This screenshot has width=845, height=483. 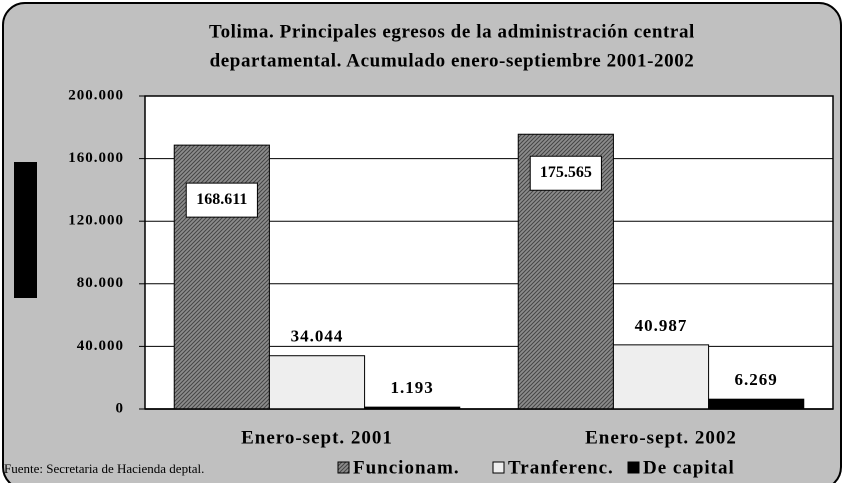 What do you see at coordinates (96, 221) in the screenshot?
I see `y-tick-label: 120.000` at bounding box center [96, 221].